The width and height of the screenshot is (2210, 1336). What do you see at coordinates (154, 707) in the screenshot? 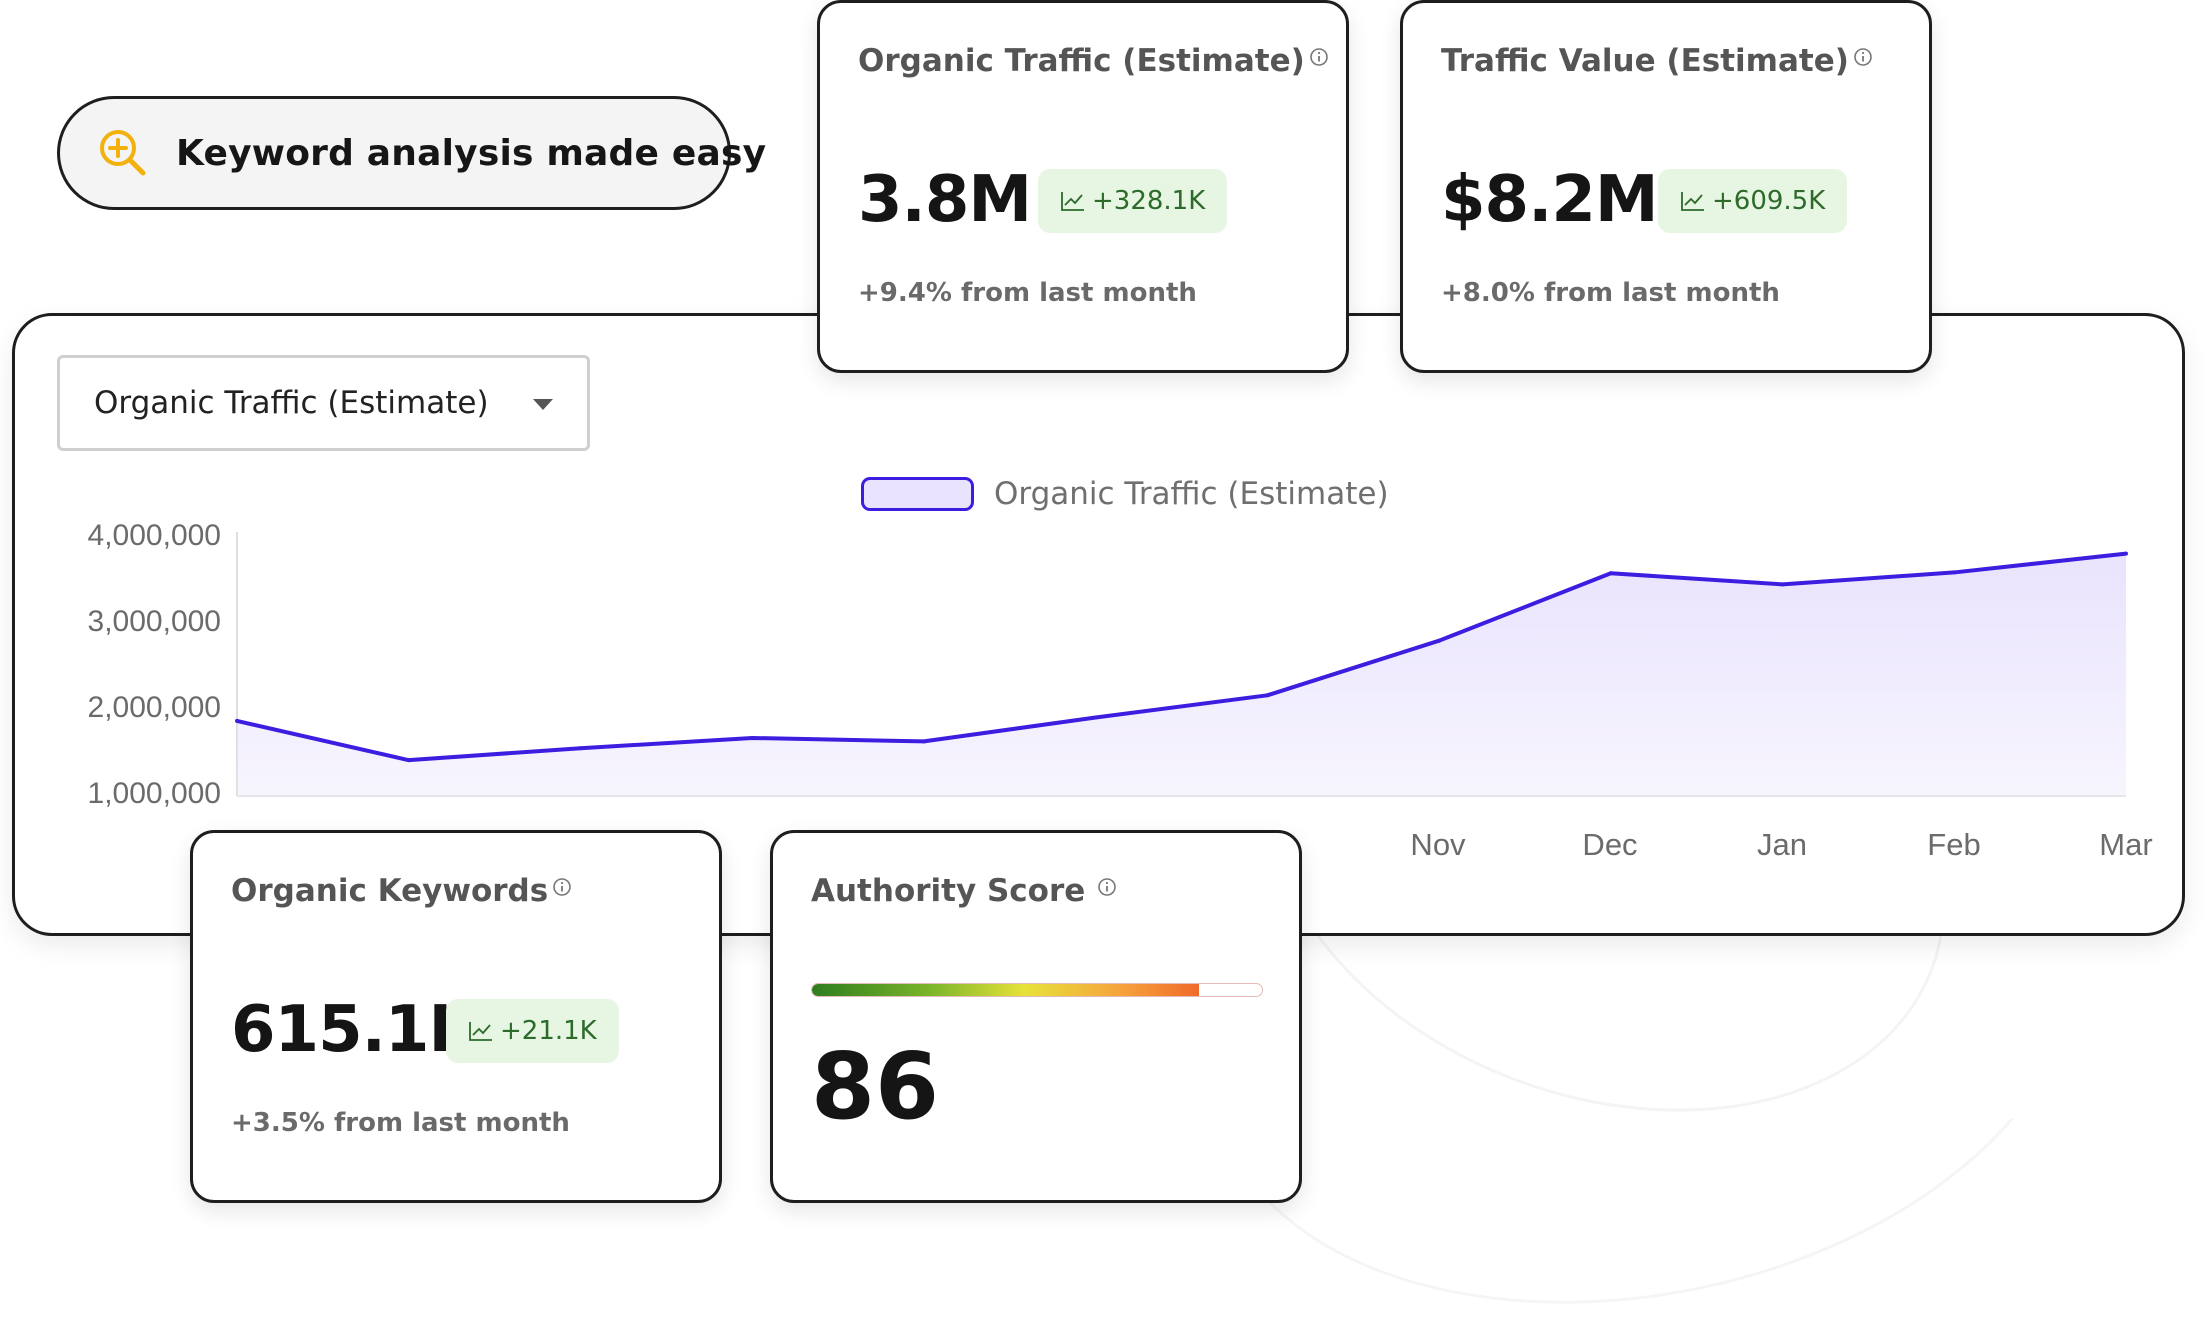
I see `y-tick-label: 2,000,000` at bounding box center [154, 707].